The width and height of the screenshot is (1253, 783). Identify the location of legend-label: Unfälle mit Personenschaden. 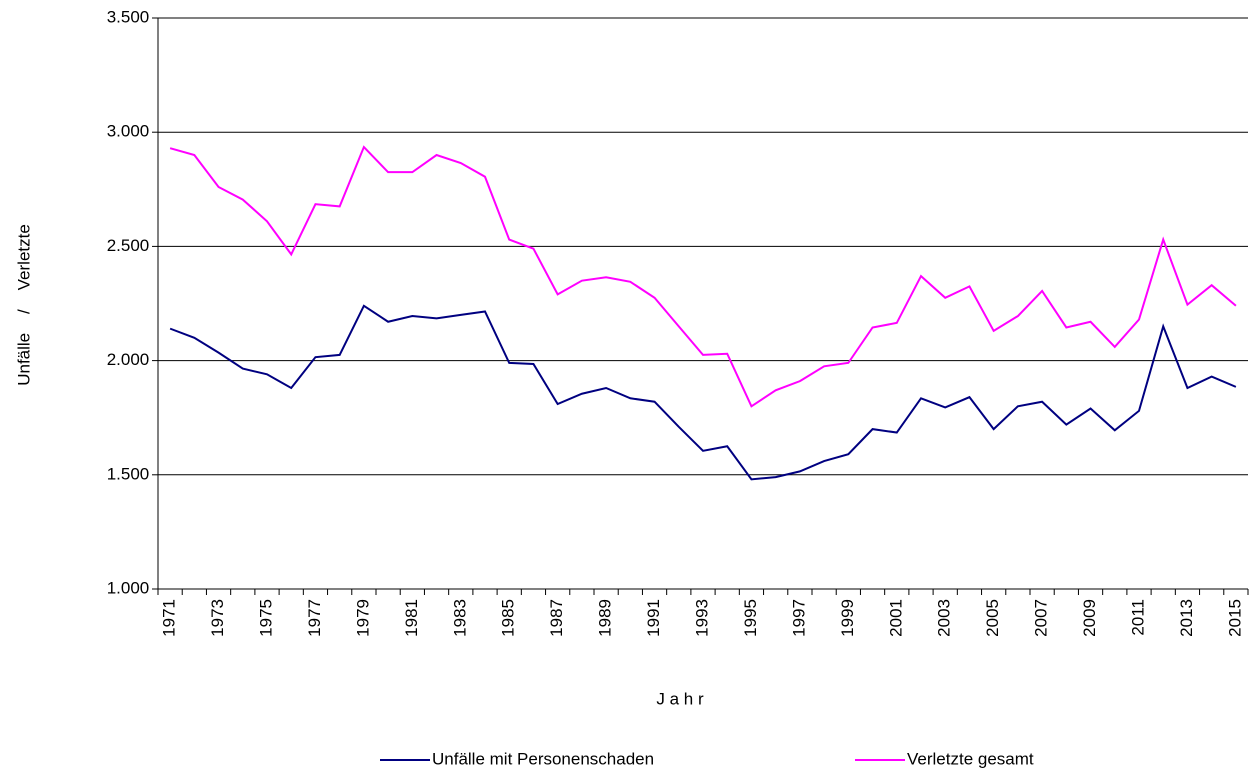
(543, 758).